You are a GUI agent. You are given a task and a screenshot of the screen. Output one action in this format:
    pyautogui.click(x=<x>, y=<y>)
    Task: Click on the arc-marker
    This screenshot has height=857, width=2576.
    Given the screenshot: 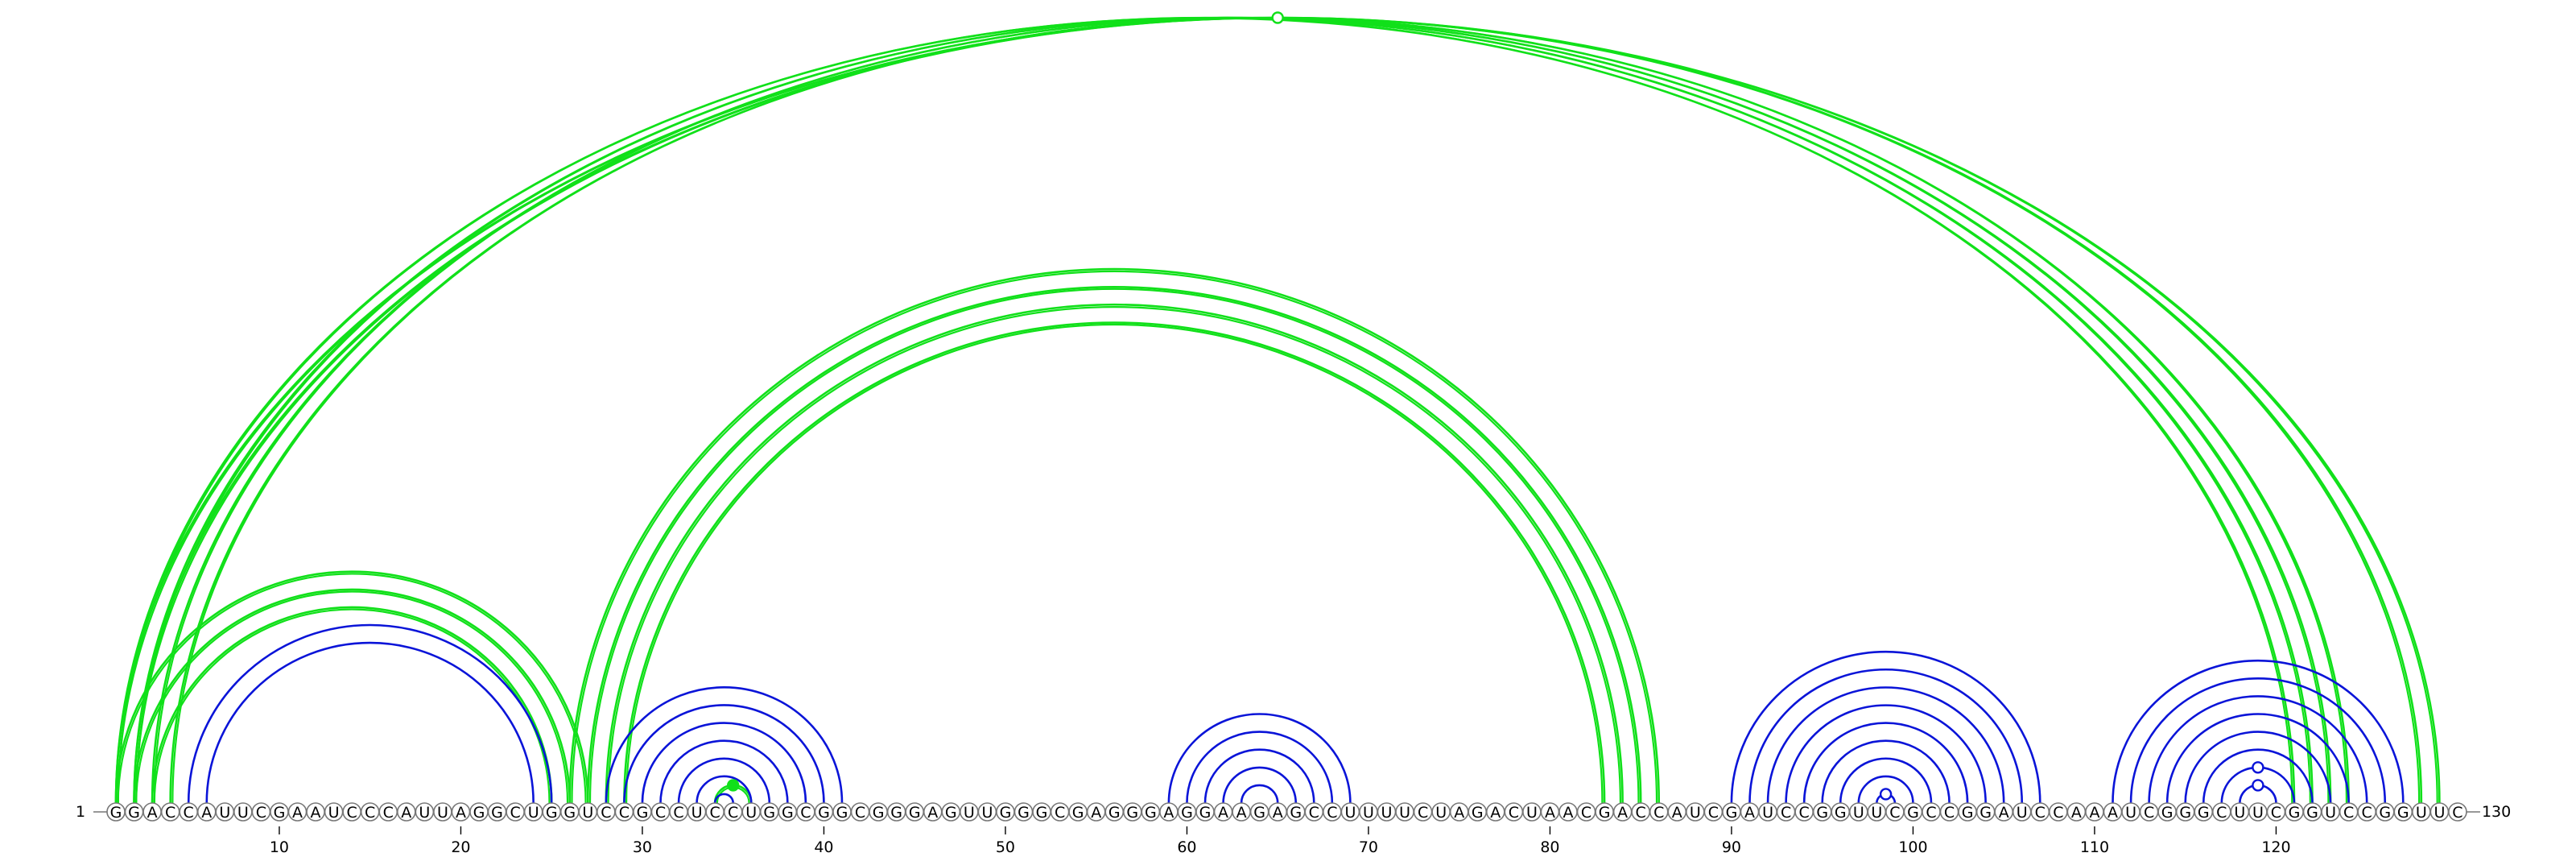 What is the action you would take?
    pyautogui.click(x=733, y=785)
    